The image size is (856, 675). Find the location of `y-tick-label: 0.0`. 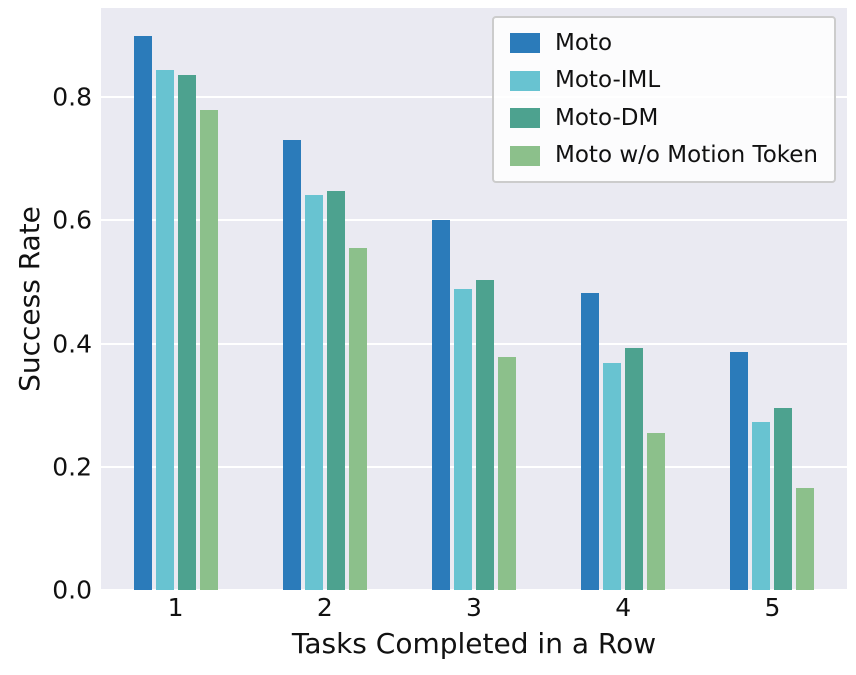

y-tick-label: 0.0 is located at coordinates (72, 590).